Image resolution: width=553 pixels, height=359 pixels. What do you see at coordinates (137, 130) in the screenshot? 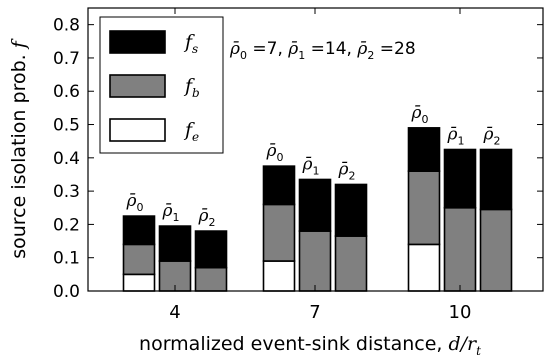
I see `legend-swatch-f-e` at bounding box center [137, 130].